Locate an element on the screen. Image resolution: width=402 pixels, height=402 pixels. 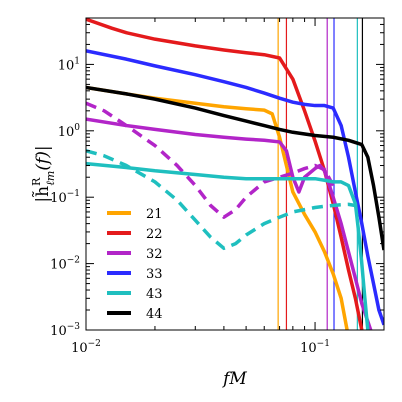
y-tick-label: 10⁰ is located at coordinates (69, 131).